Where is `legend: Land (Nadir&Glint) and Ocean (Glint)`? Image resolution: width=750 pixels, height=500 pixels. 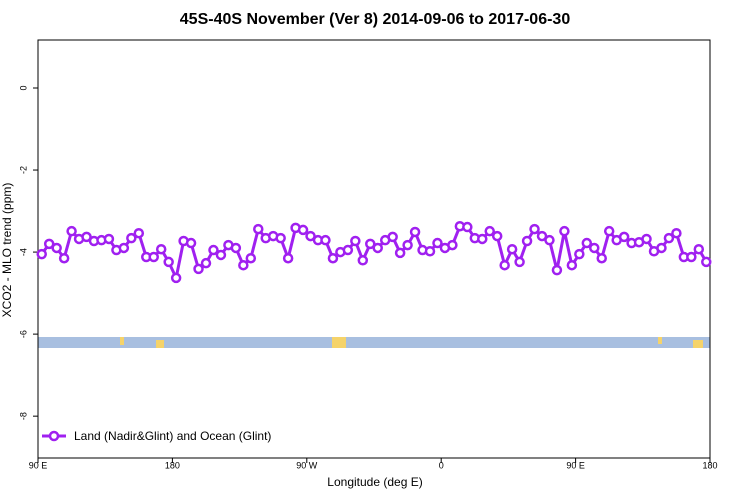 legend: Land (Nadir&Glint) and Ocean (Glint) is located at coordinates (156, 436).